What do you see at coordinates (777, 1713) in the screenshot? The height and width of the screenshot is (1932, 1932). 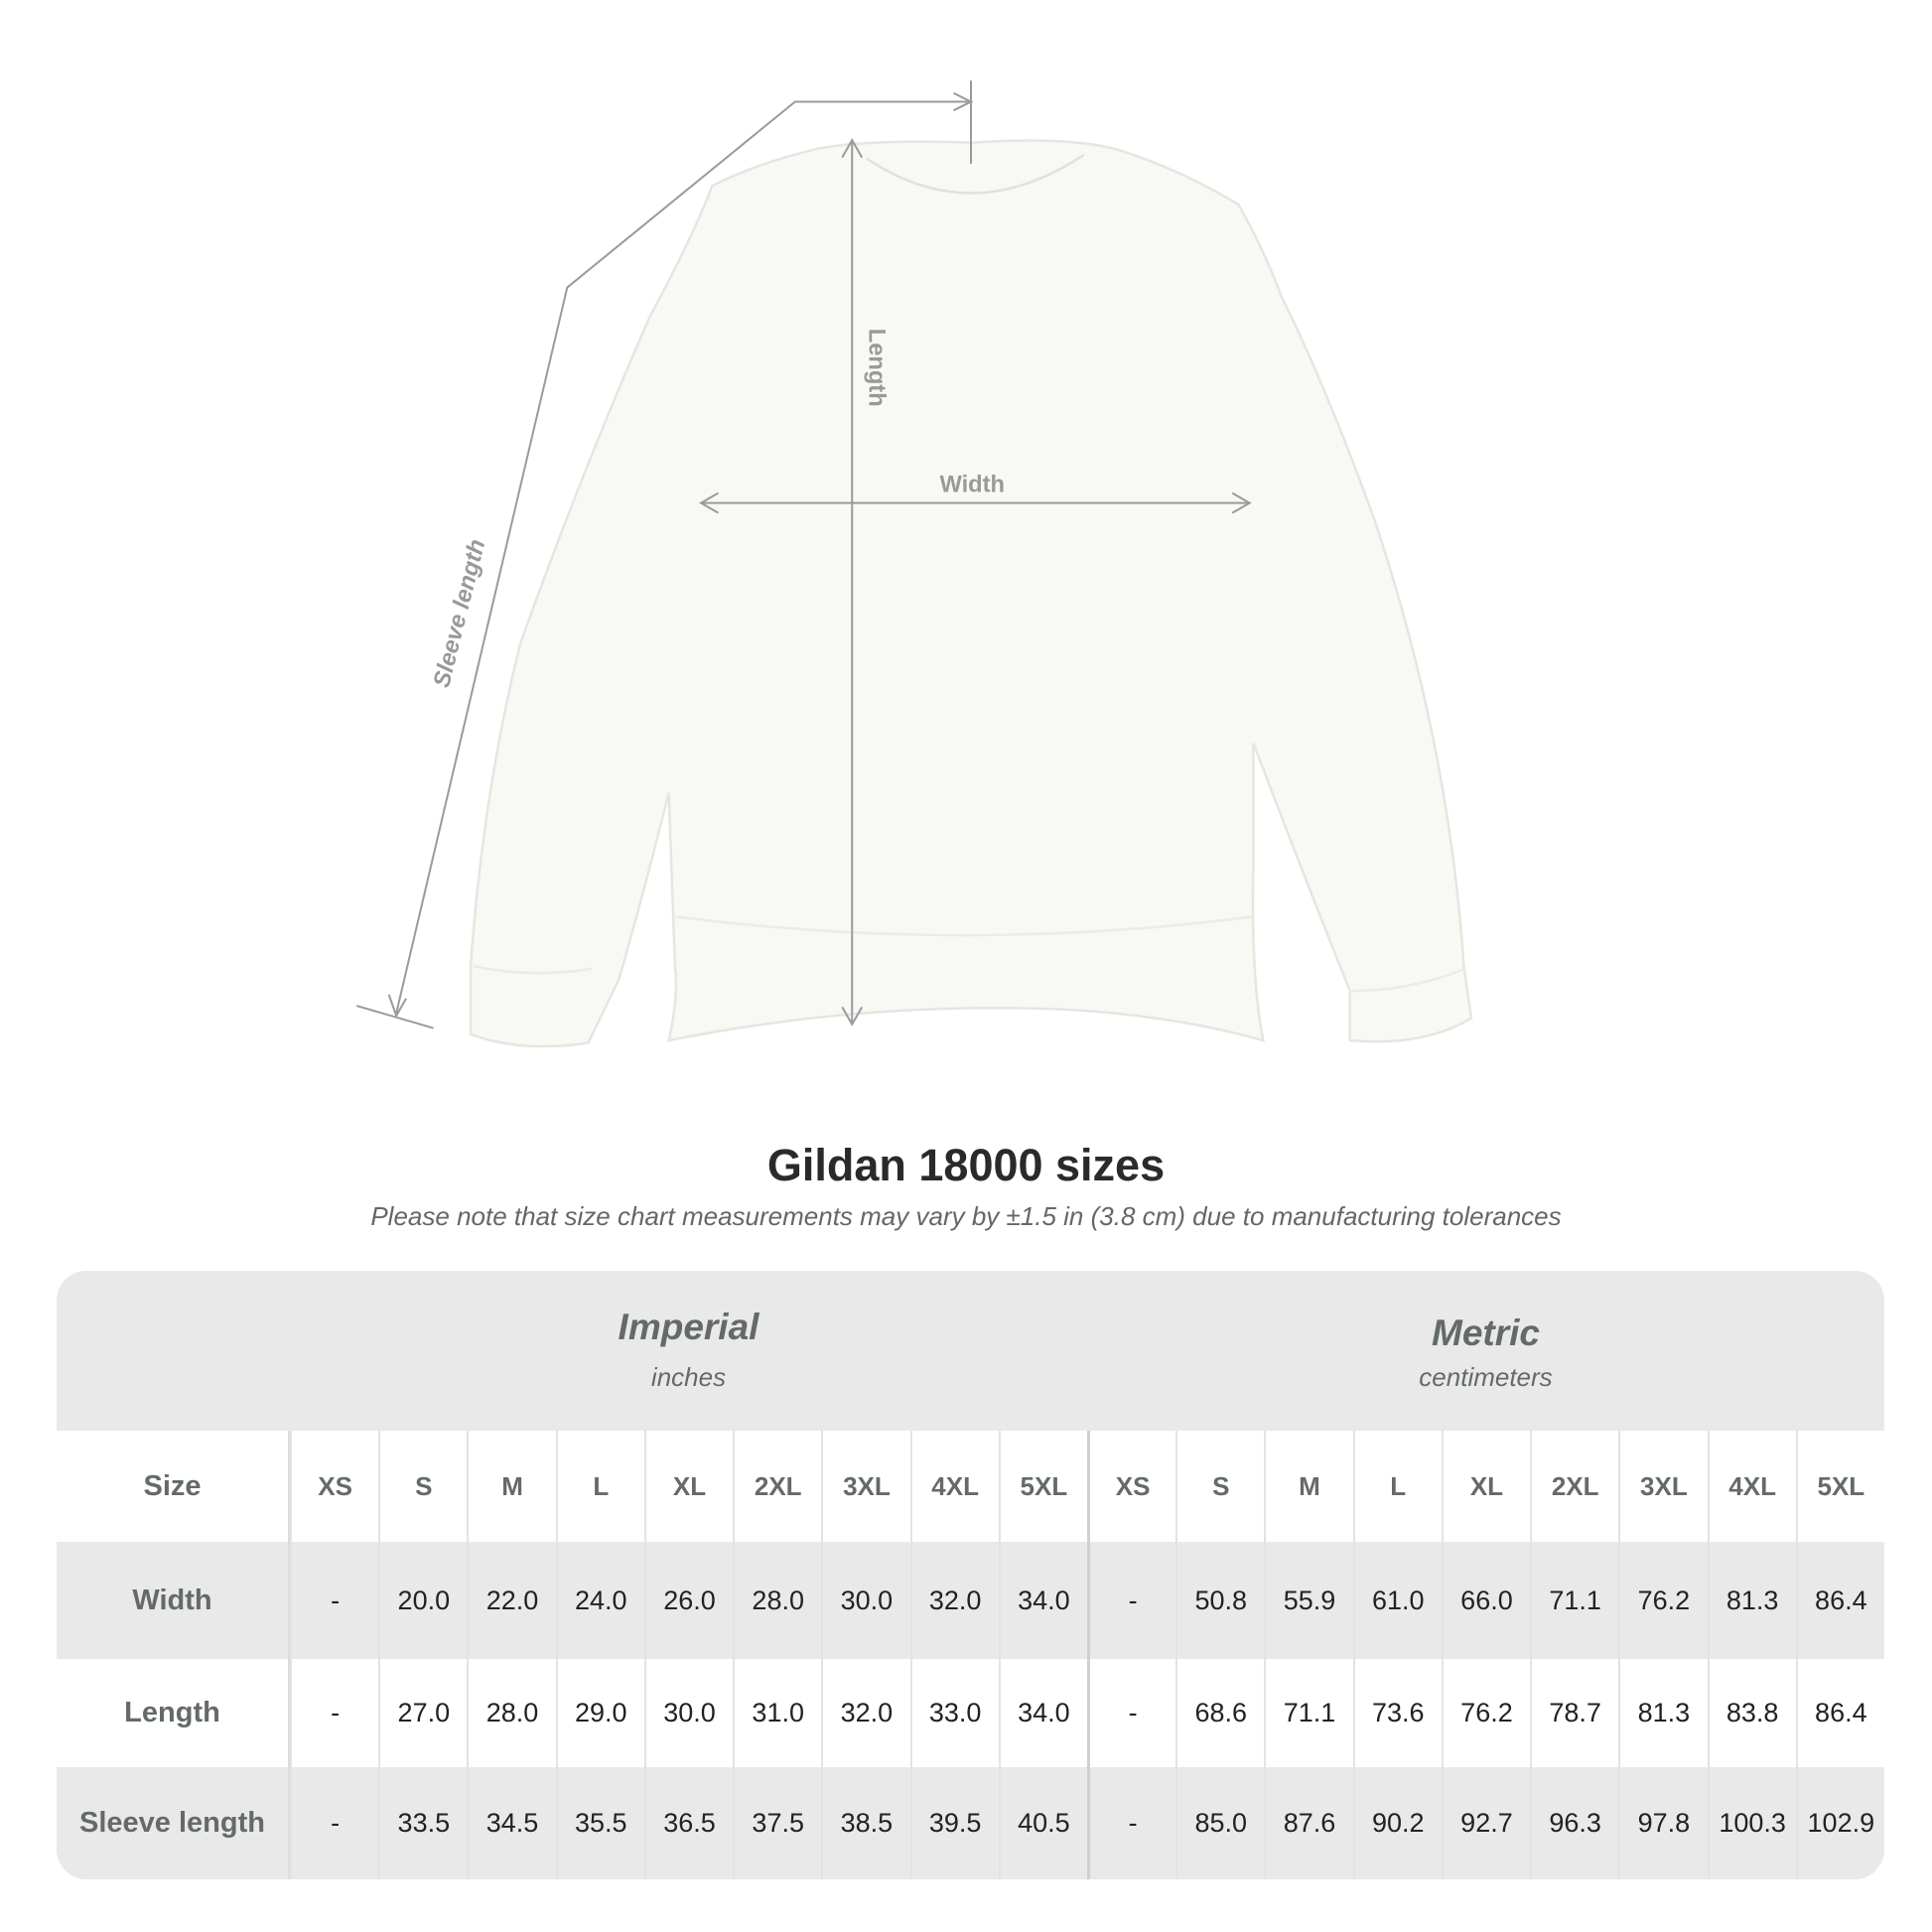 I see `table-cell: 31.0` at bounding box center [777, 1713].